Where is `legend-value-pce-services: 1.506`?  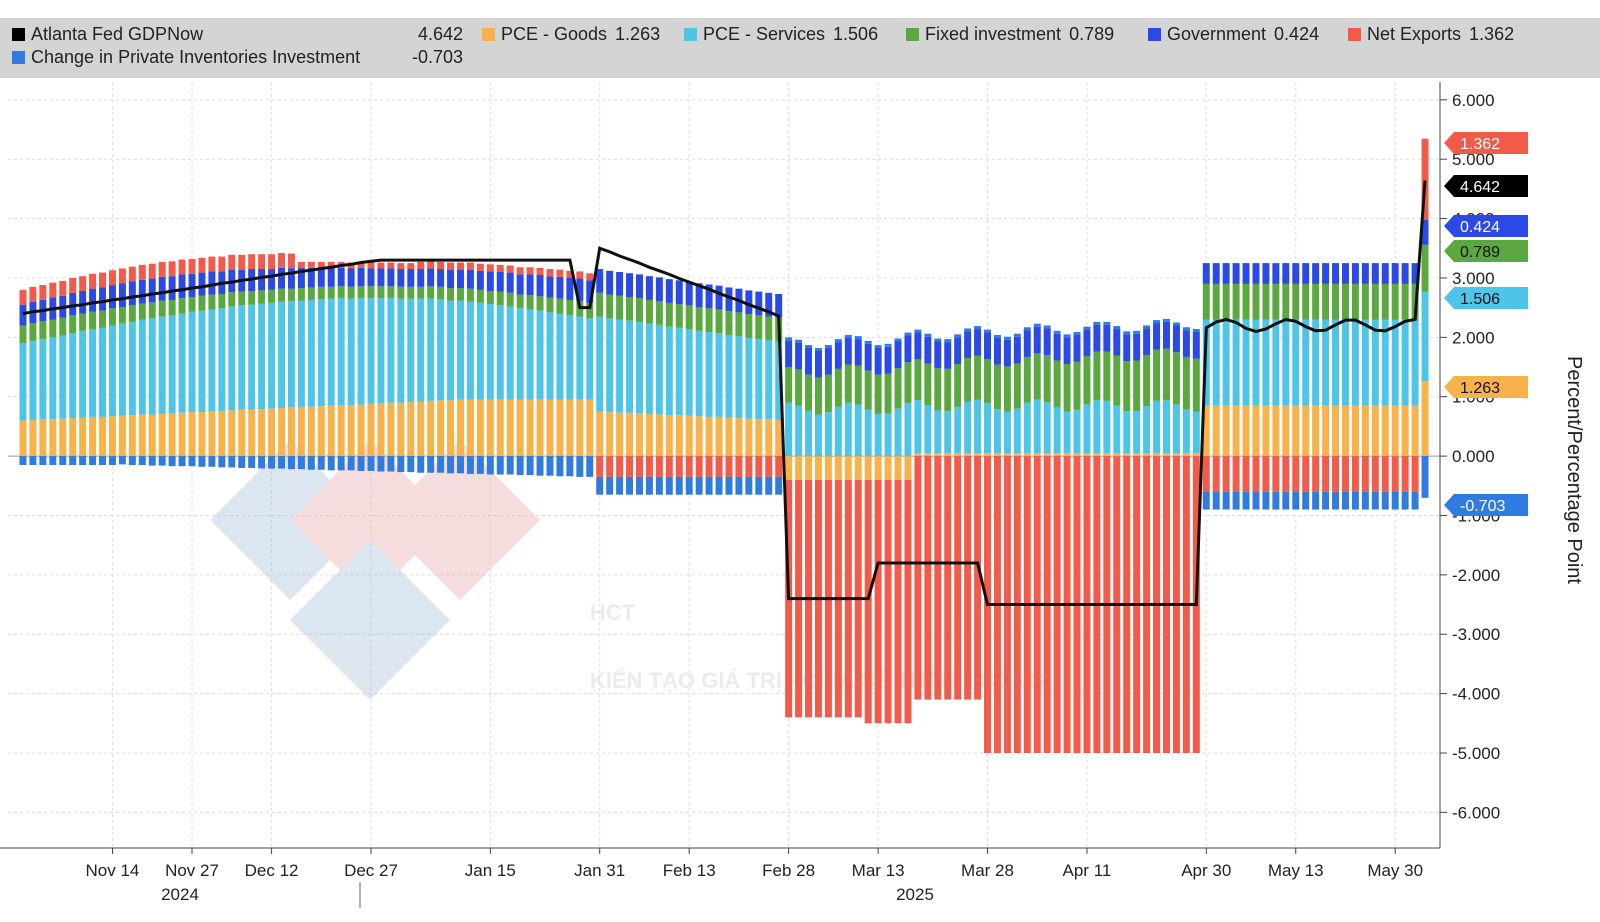 legend-value-pce-services: 1.506 is located at coordinates (856, 34).